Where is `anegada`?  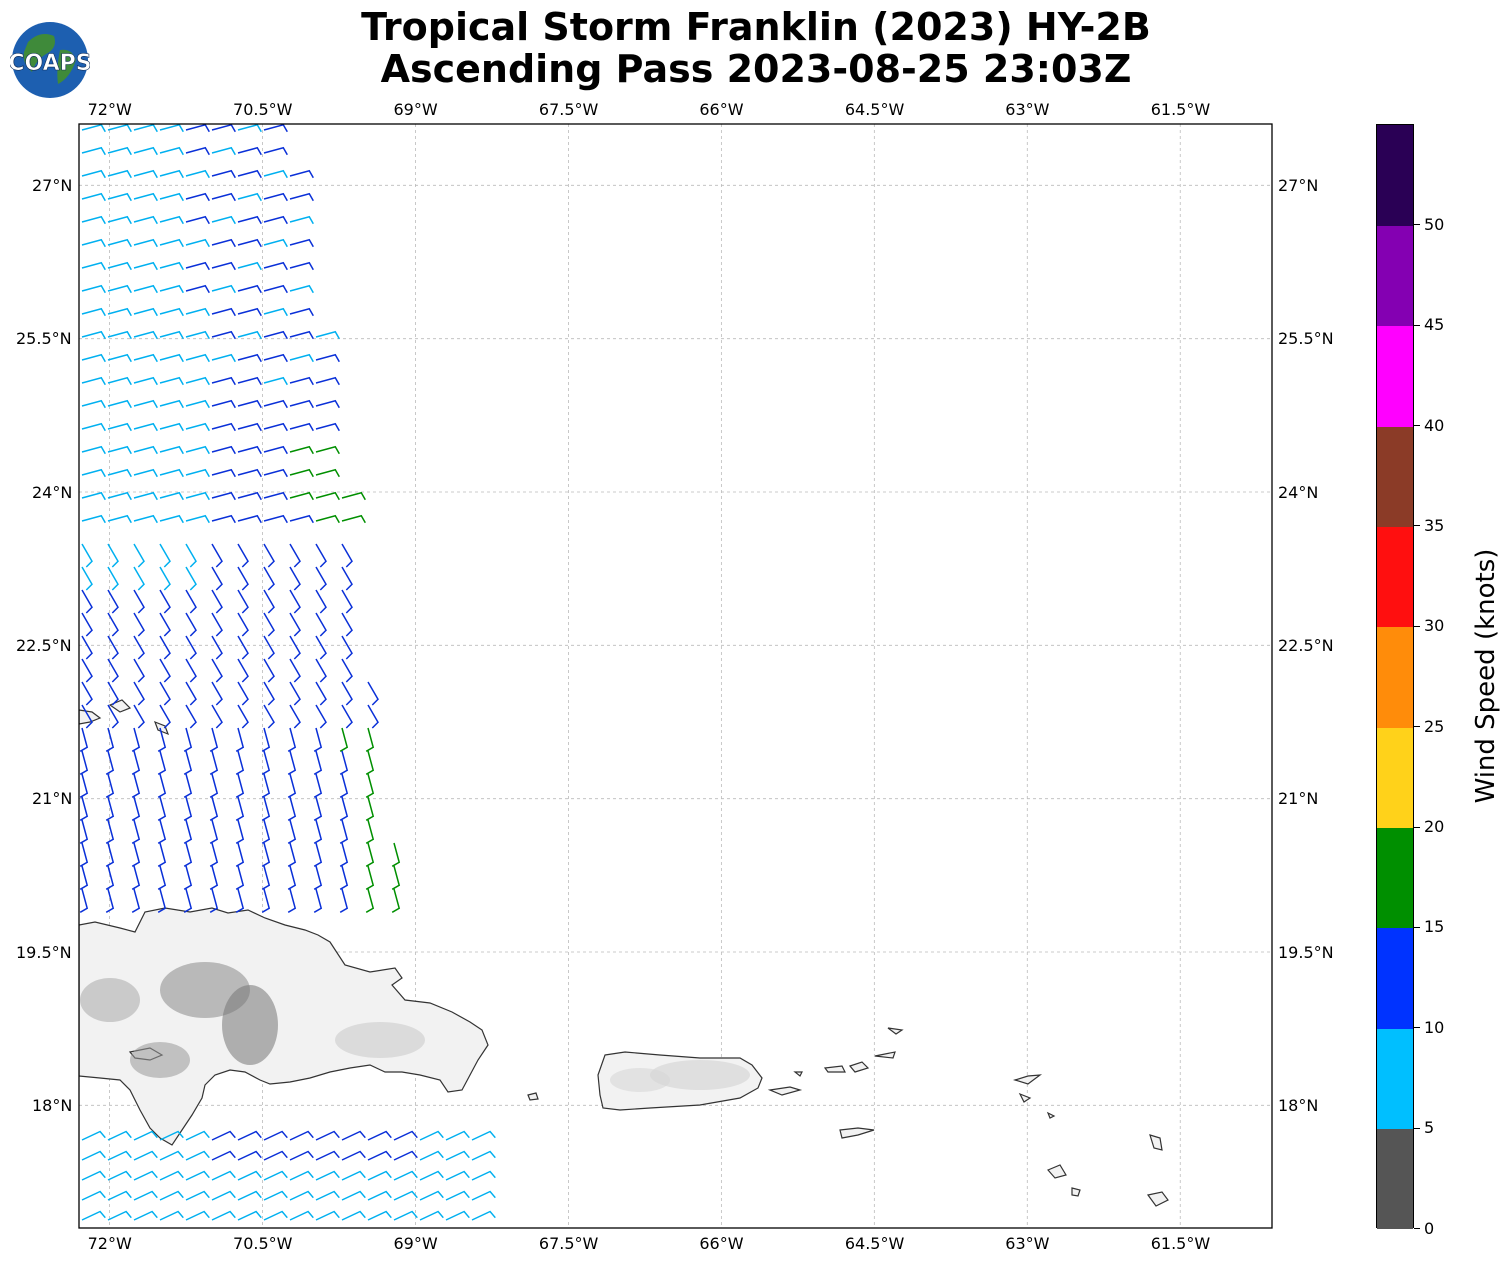 anegada is located at coordinates (895, 1031).